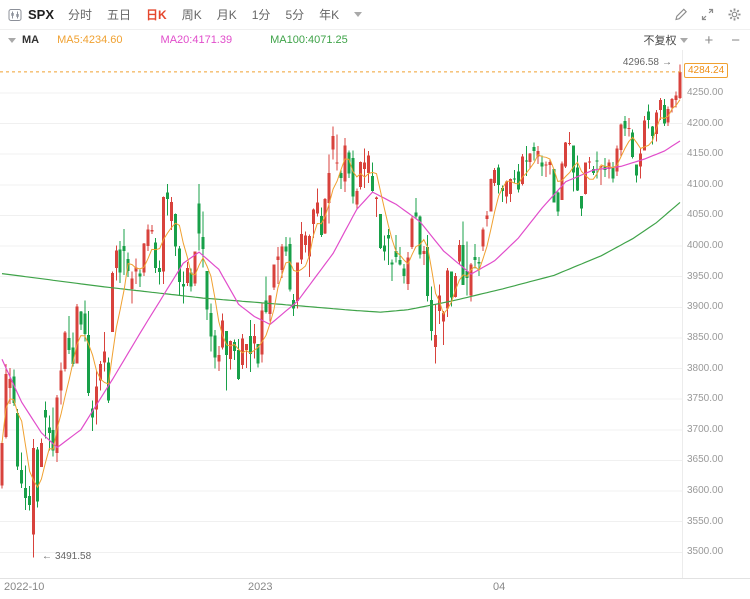 The image size is (750, 599). Describe the element at coordinates (15, 15) in the screenshot. I see `kline-chart-icon` at that location.